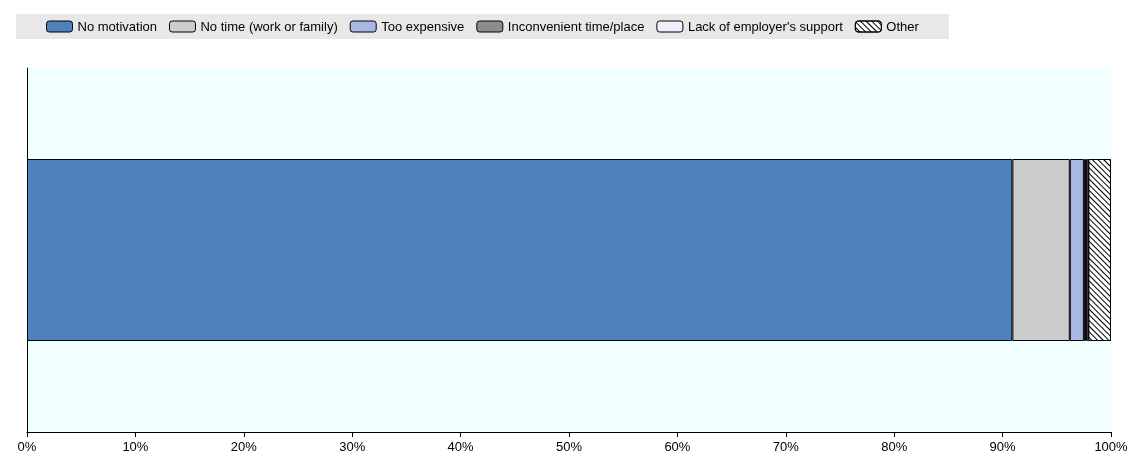 The height and width of the screenshot is (476, 1148). Describe the element at coordinates (244, 446) in the screenshot. I see `x-tick-label: 20%` at that location.